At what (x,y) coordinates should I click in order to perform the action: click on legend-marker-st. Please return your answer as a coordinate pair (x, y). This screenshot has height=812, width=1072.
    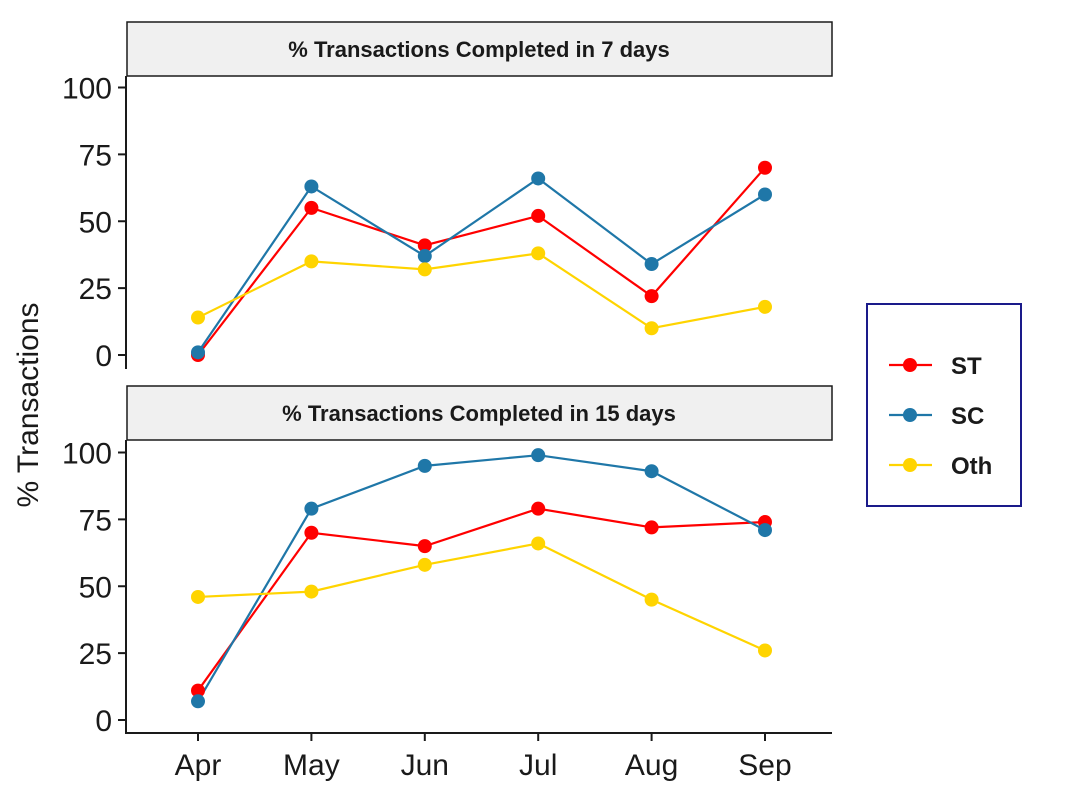
    Looking at the image, I should click on (910, 365).